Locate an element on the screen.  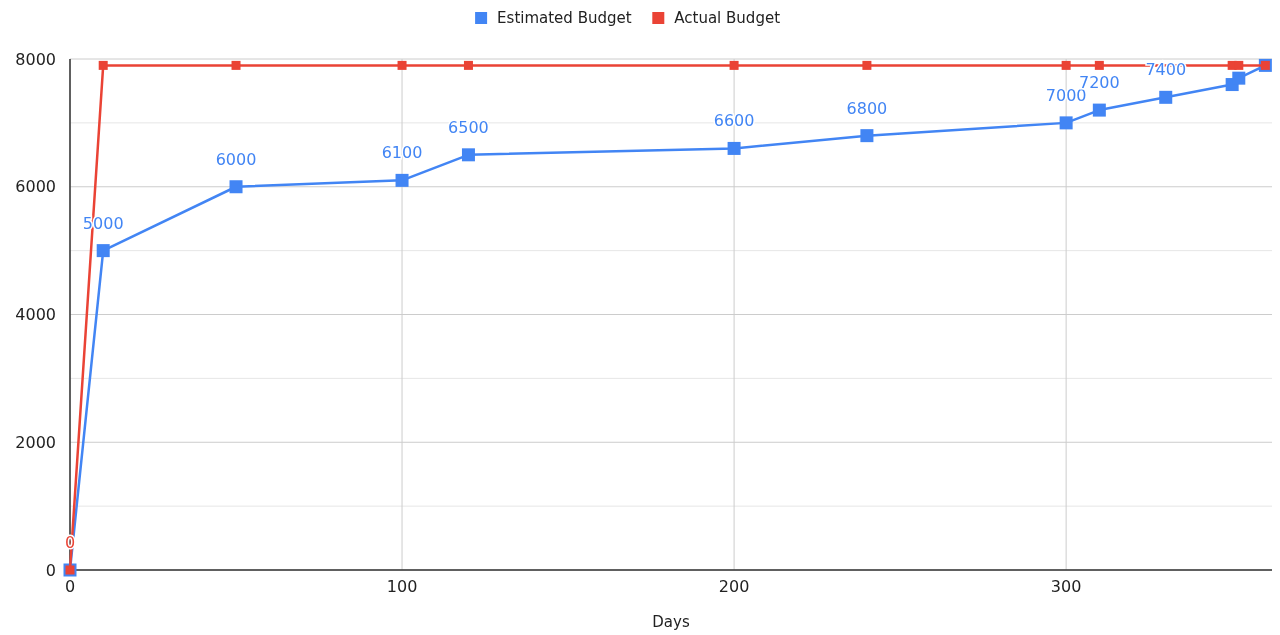
data-label: 6600 is located at coordinates (734, 121).